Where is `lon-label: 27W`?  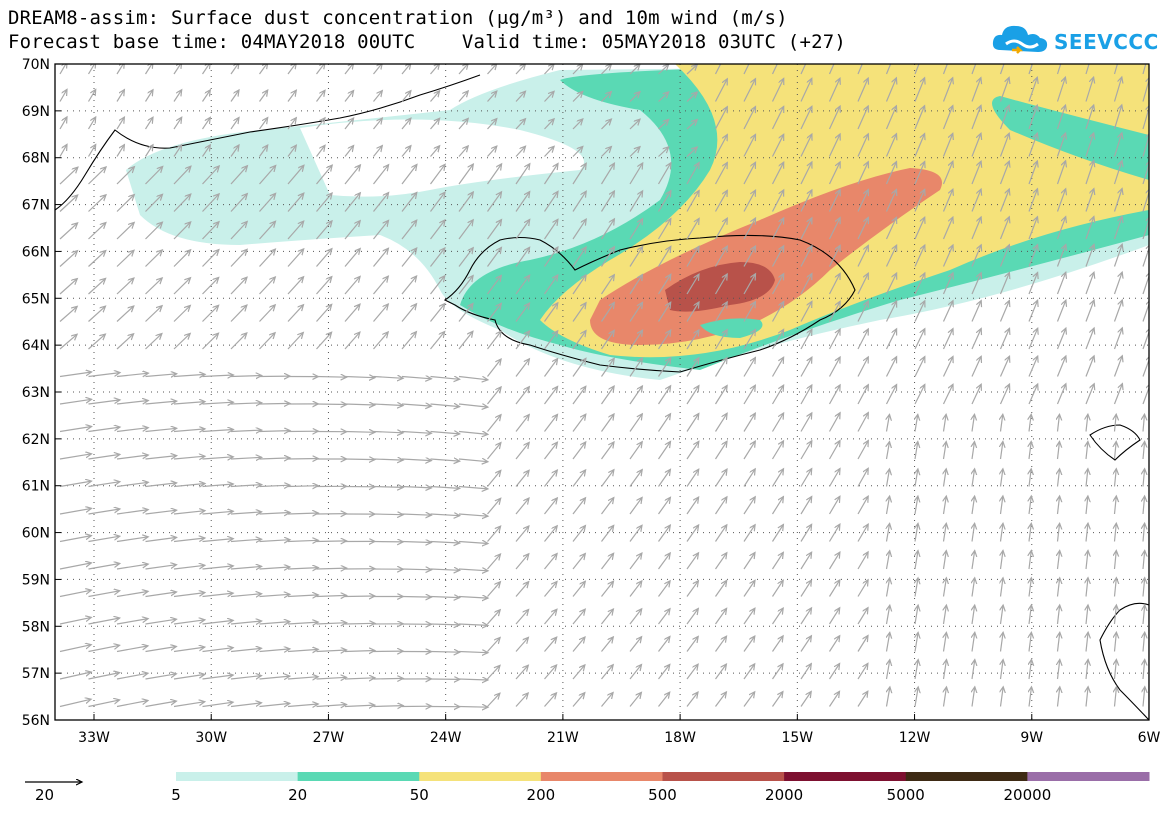 lon-label: 27W is located at coordinates (329, 738).